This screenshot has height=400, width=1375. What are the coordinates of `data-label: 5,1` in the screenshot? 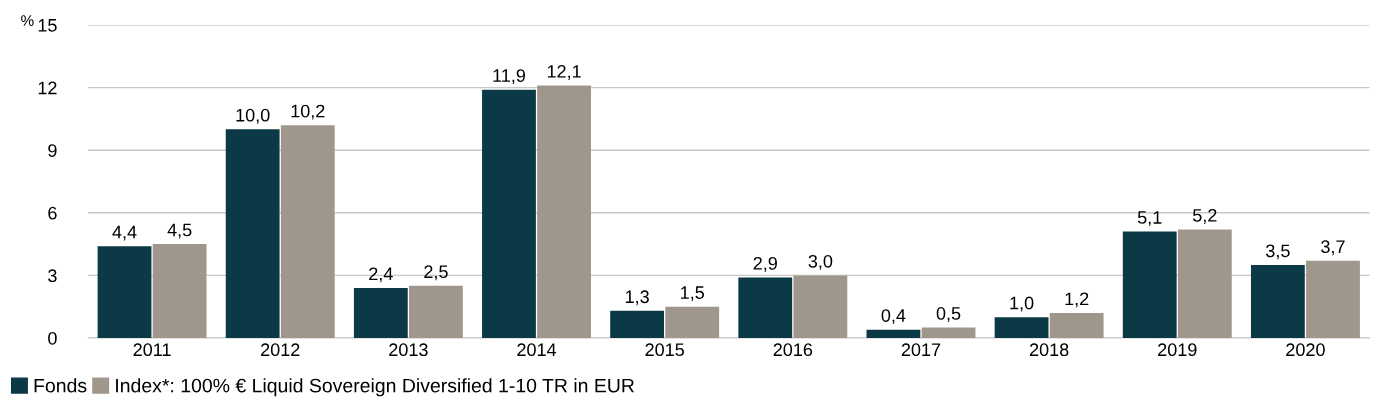 It's located at (1149, 218).